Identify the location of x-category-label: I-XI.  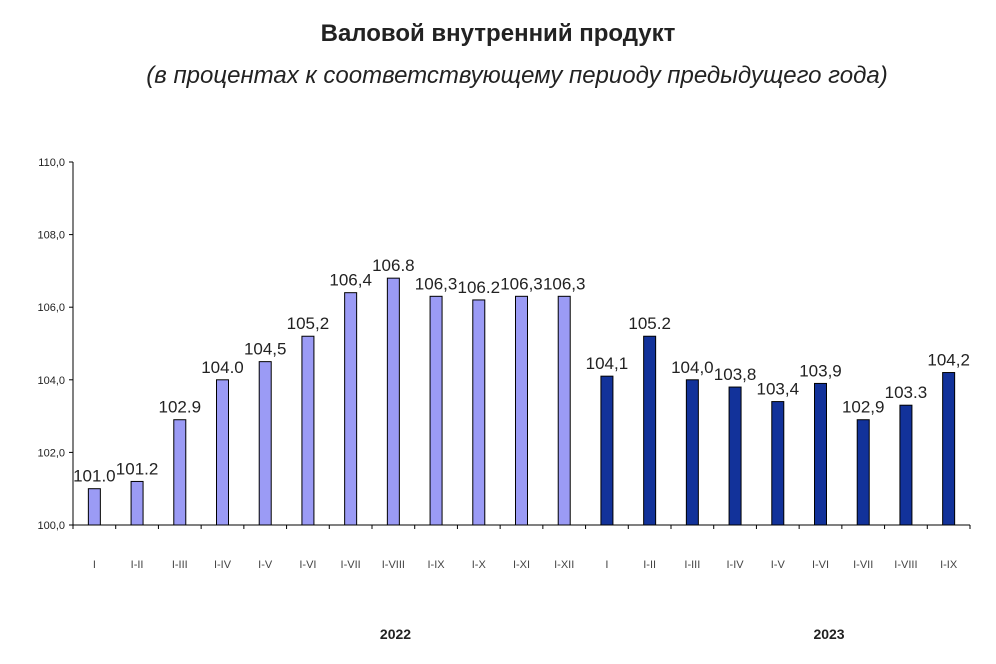
(521, 565).